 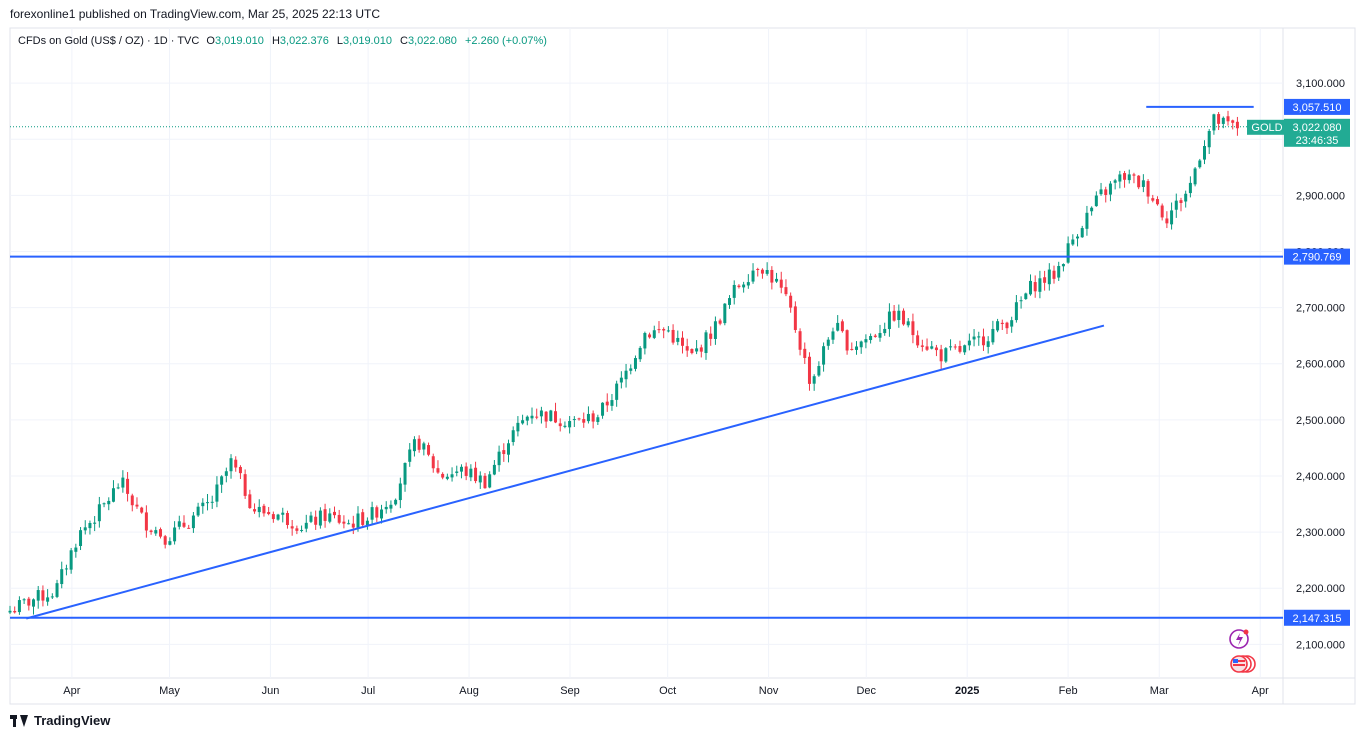 What do you see at coordinates (210, 41) in the screenshot?
I see `open-label: O` at bounding box center [210, 41].